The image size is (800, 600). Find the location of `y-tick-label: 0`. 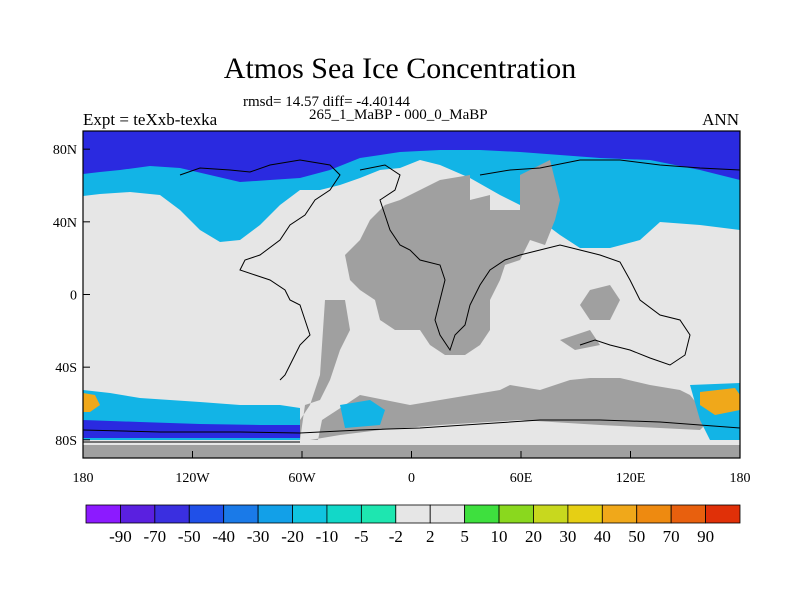

y-tick-label: 0 is located at coordinates (73, 296).